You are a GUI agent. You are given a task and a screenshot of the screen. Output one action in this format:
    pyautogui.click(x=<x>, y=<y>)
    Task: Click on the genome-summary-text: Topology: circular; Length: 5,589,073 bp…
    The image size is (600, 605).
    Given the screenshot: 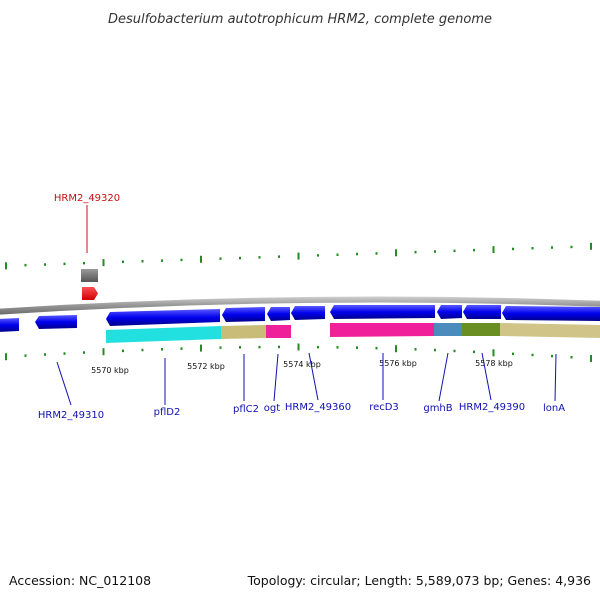 What is the action you would take?
    pyautogui.click(x=419, y=580)
    